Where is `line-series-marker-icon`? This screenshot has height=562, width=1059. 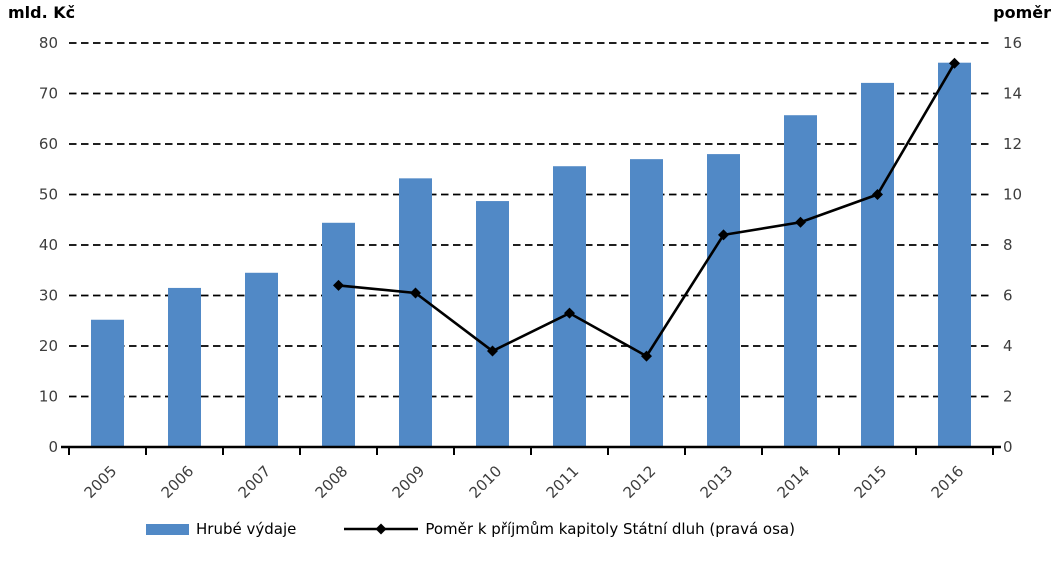
line-series-marker-icon is located at coordinates (381, 529).